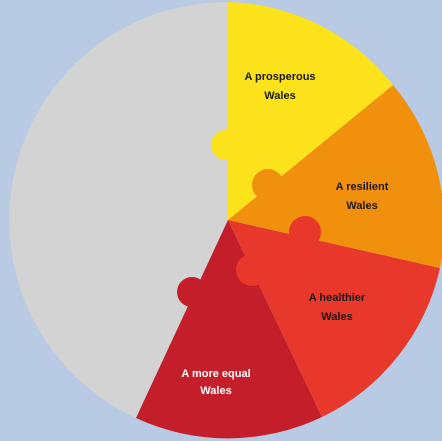  Describe the element at coordinates (362, 187) in the screenshot. I see `label-resilient-line1: A resilient` at that location.